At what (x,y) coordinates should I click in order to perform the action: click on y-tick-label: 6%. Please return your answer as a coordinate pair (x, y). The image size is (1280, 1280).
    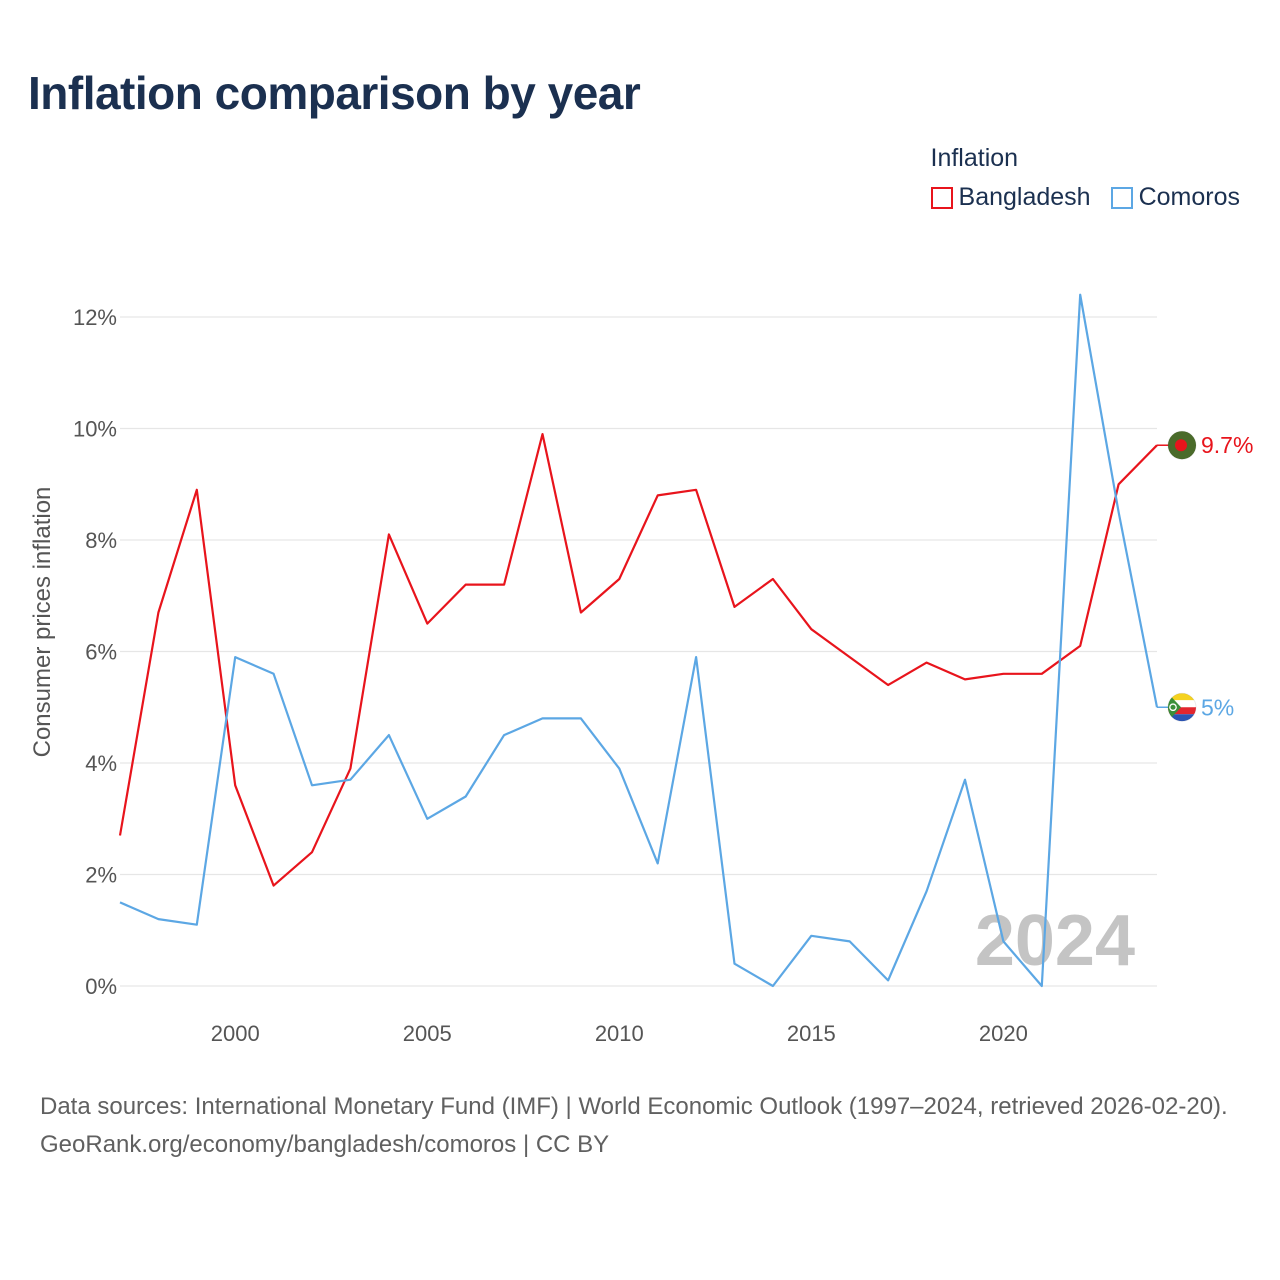
    Looking at the image, I should click on (101, 652).